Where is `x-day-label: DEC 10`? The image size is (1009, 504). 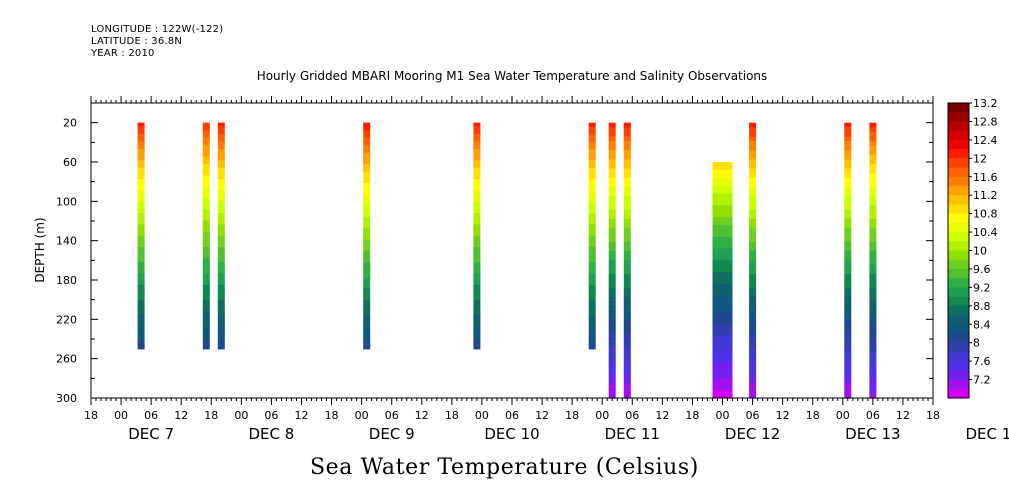 x-day-label: DEC 10 is located at coordinates (511, 434).